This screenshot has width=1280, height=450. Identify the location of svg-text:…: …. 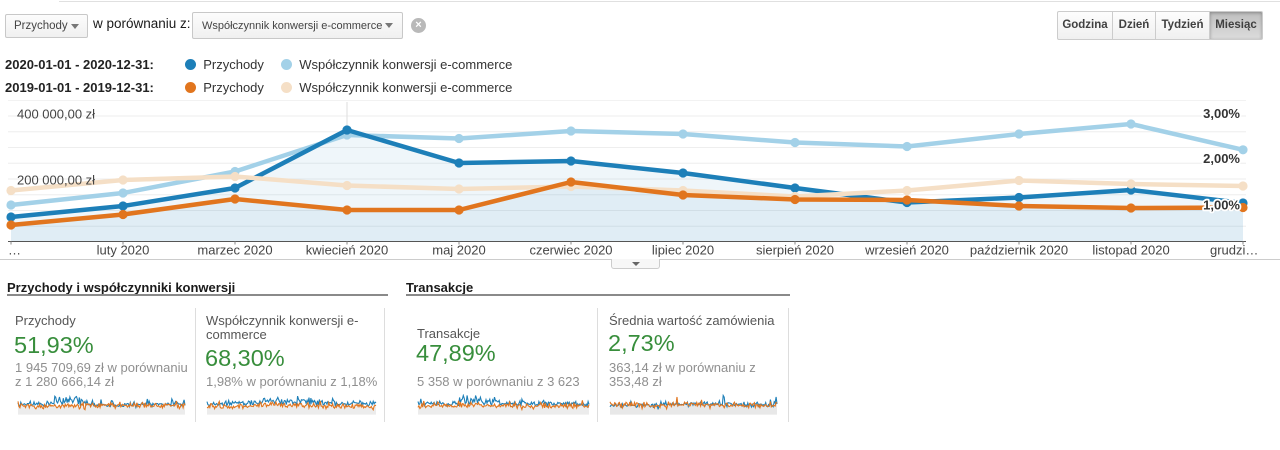
(14, 250).